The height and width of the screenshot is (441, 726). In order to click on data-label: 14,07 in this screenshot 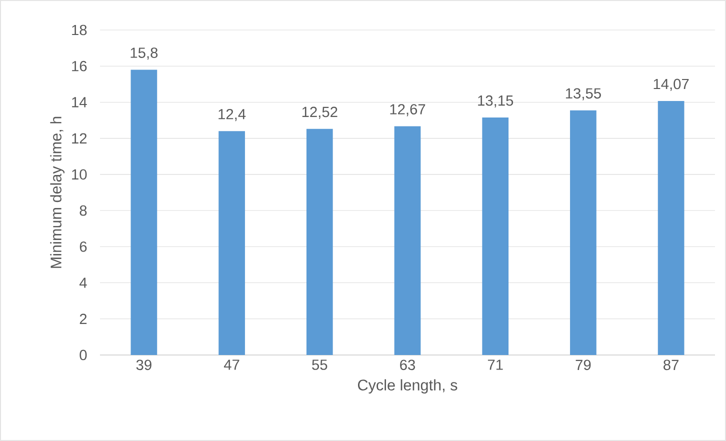, I will do `click(671, 84)`.